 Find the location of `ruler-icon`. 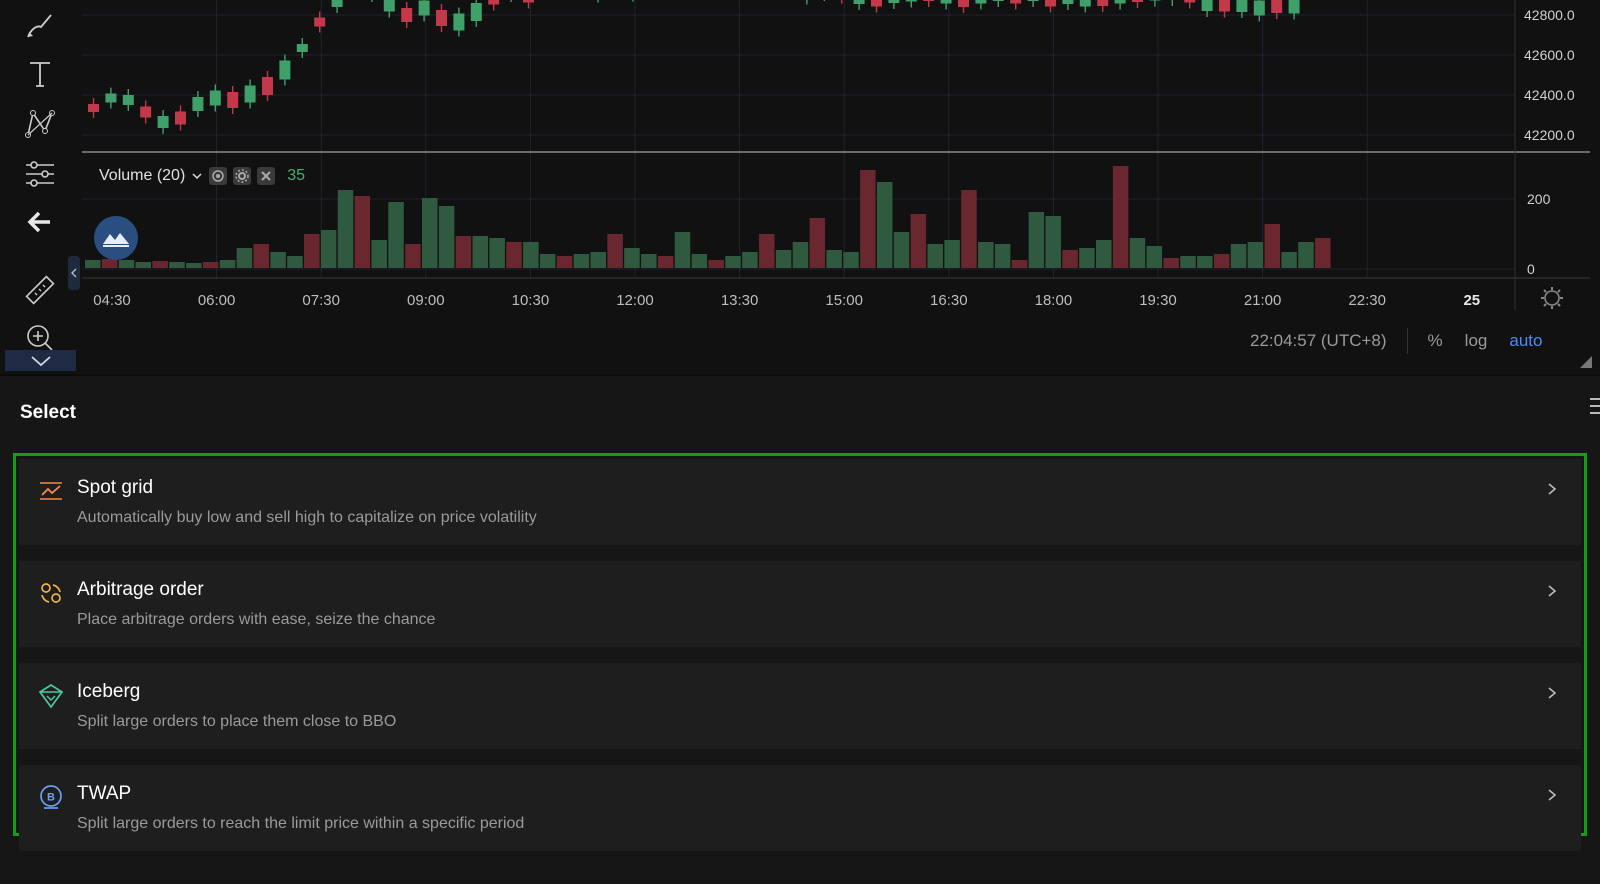

ruler-icon is located at coordinates (40, 290).